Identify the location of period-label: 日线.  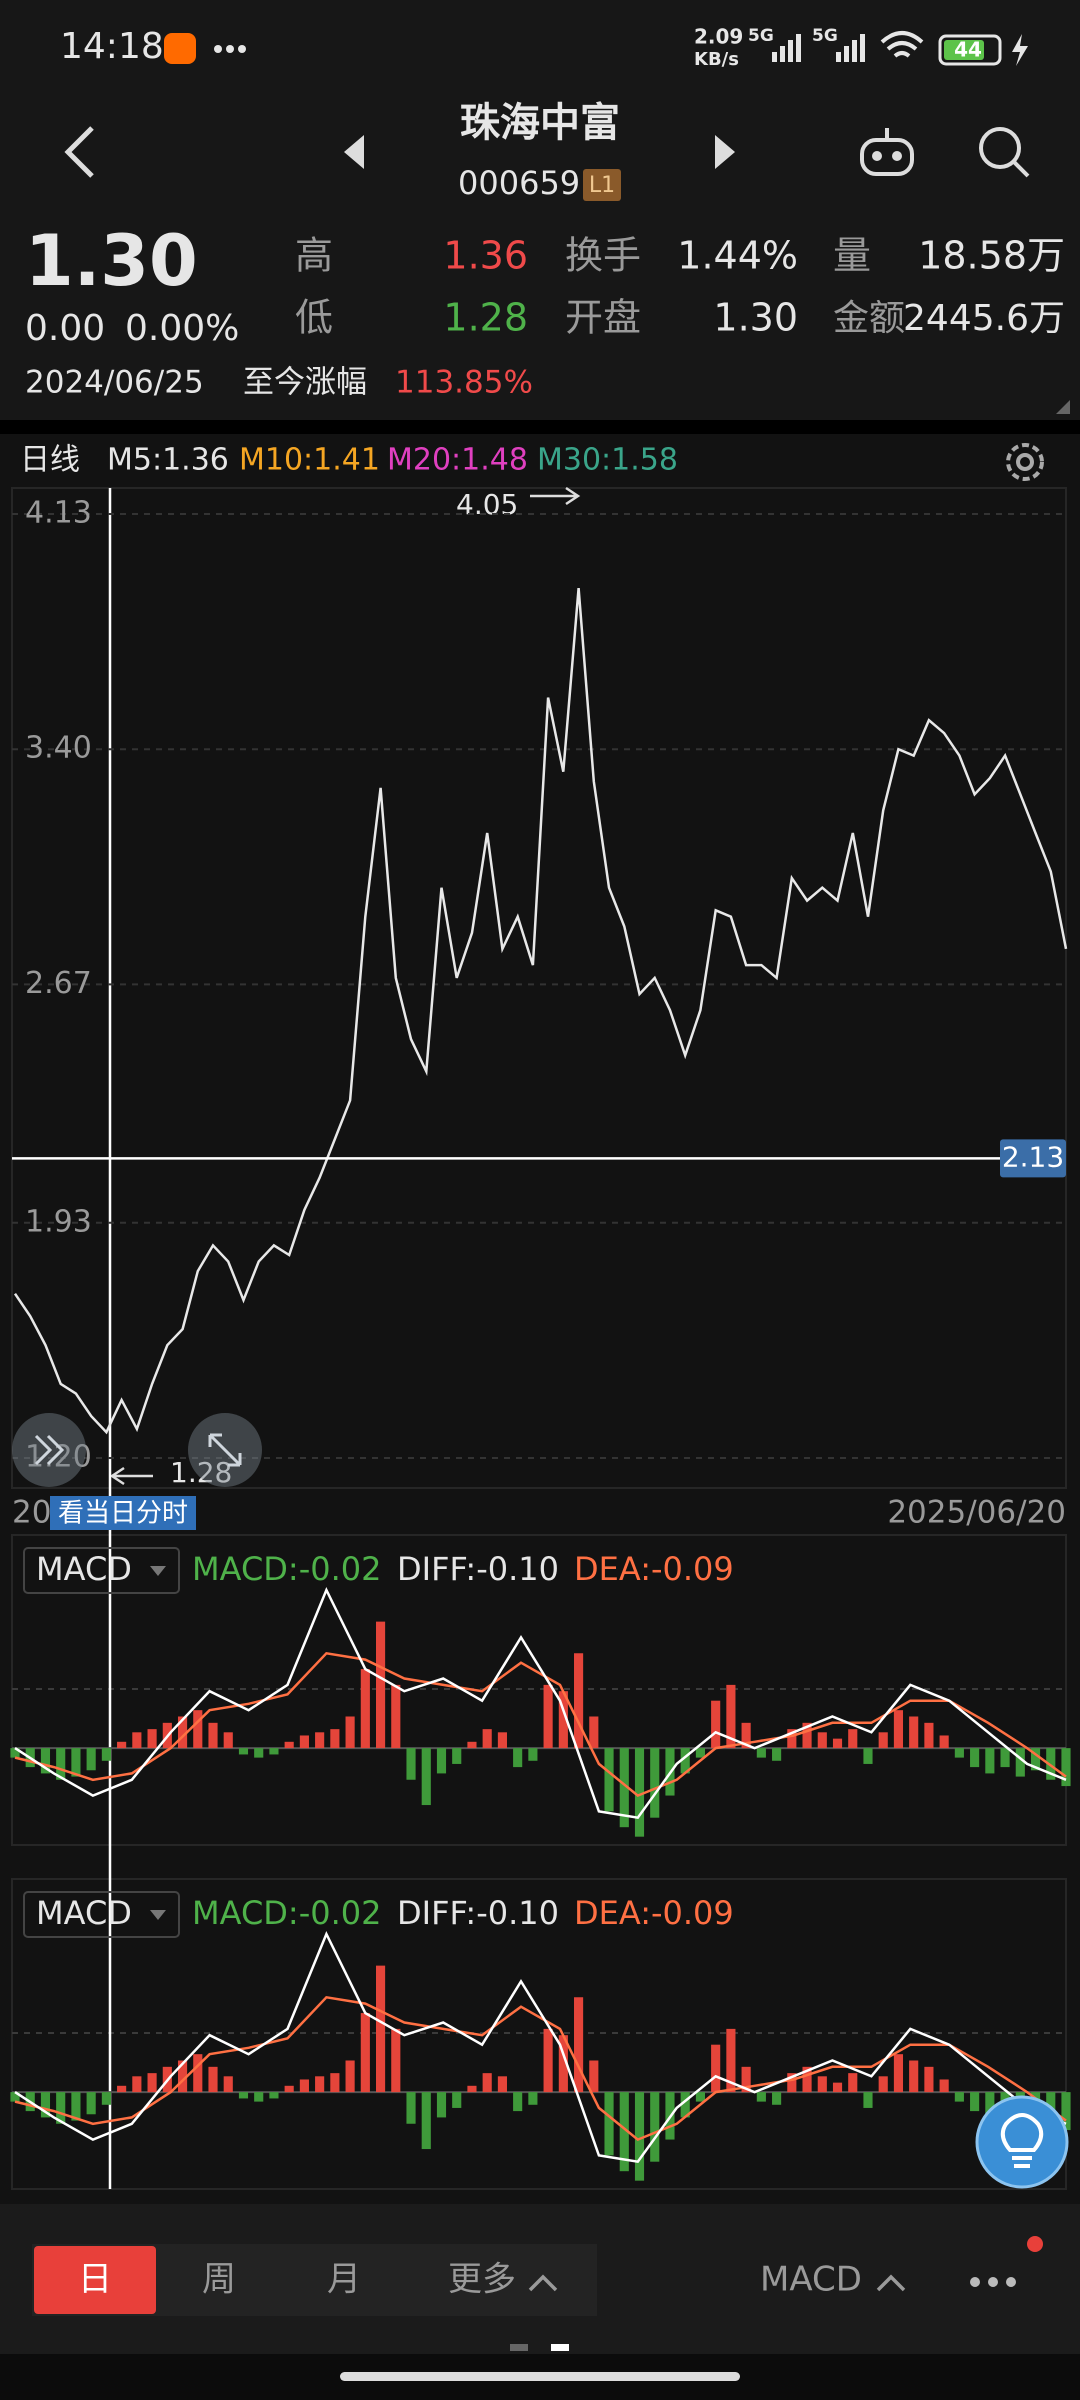
(50, 460).